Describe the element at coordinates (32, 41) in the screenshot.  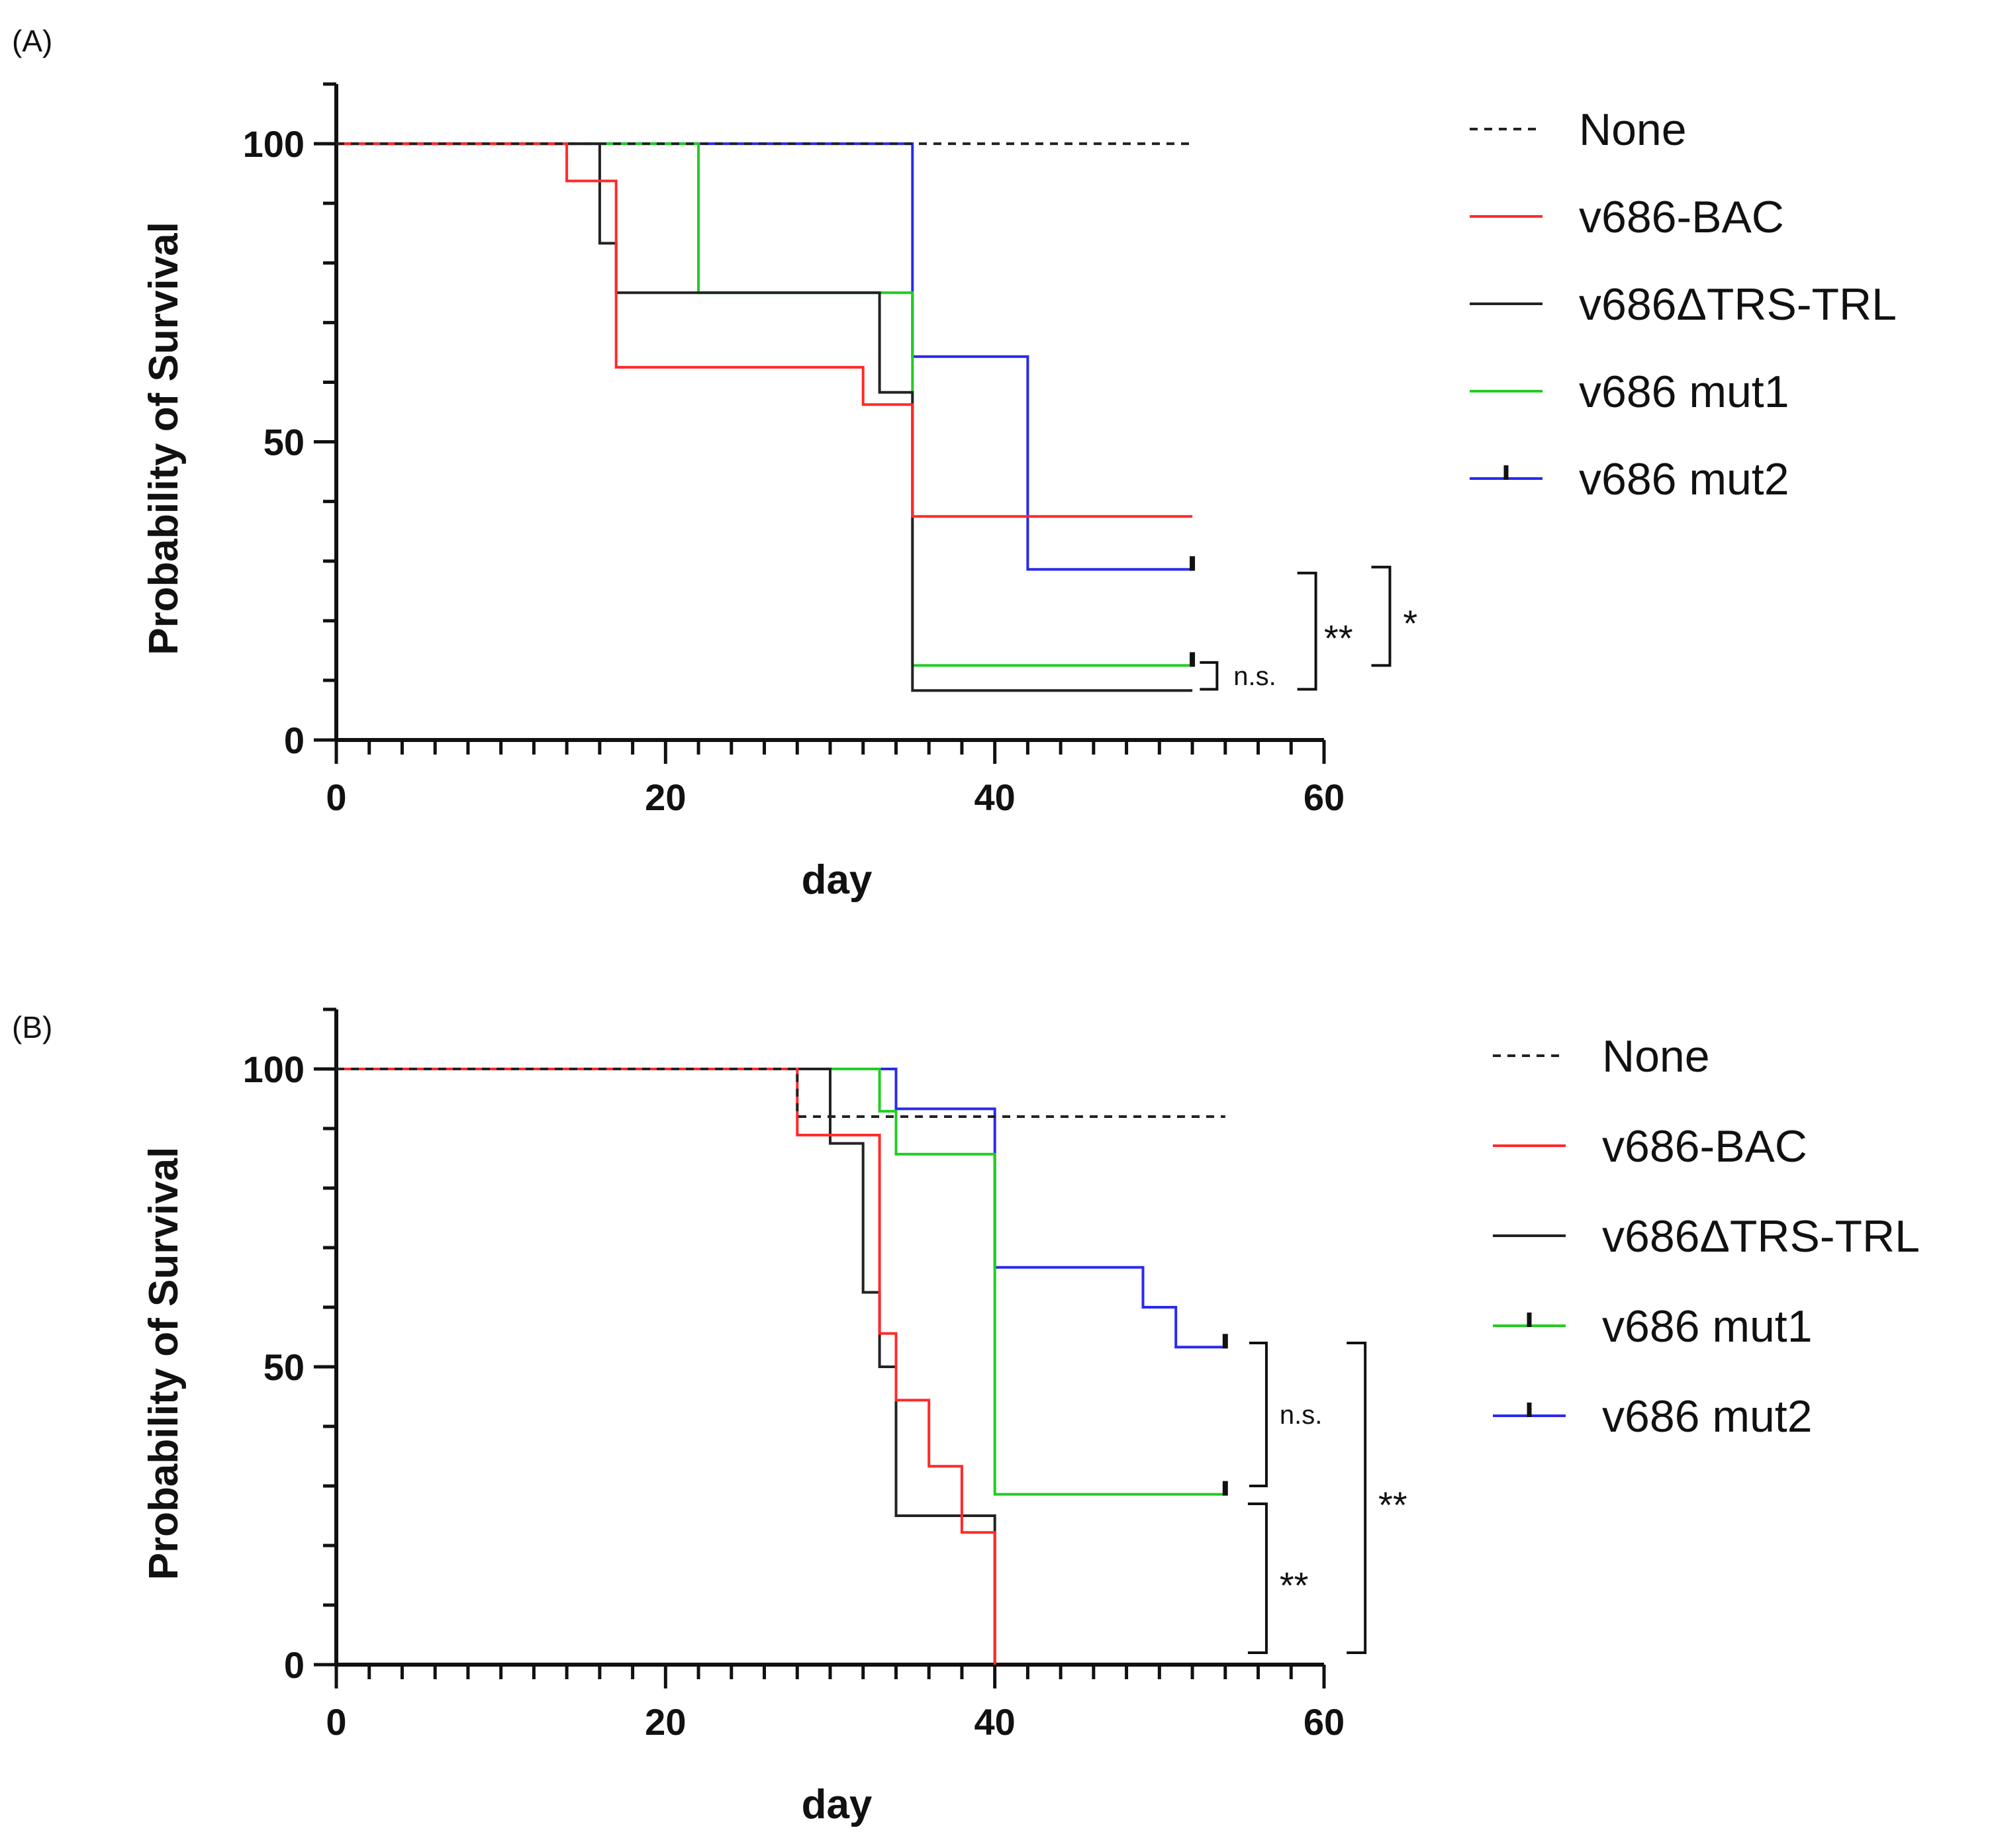
I see `panel-label: (A)` at that location.